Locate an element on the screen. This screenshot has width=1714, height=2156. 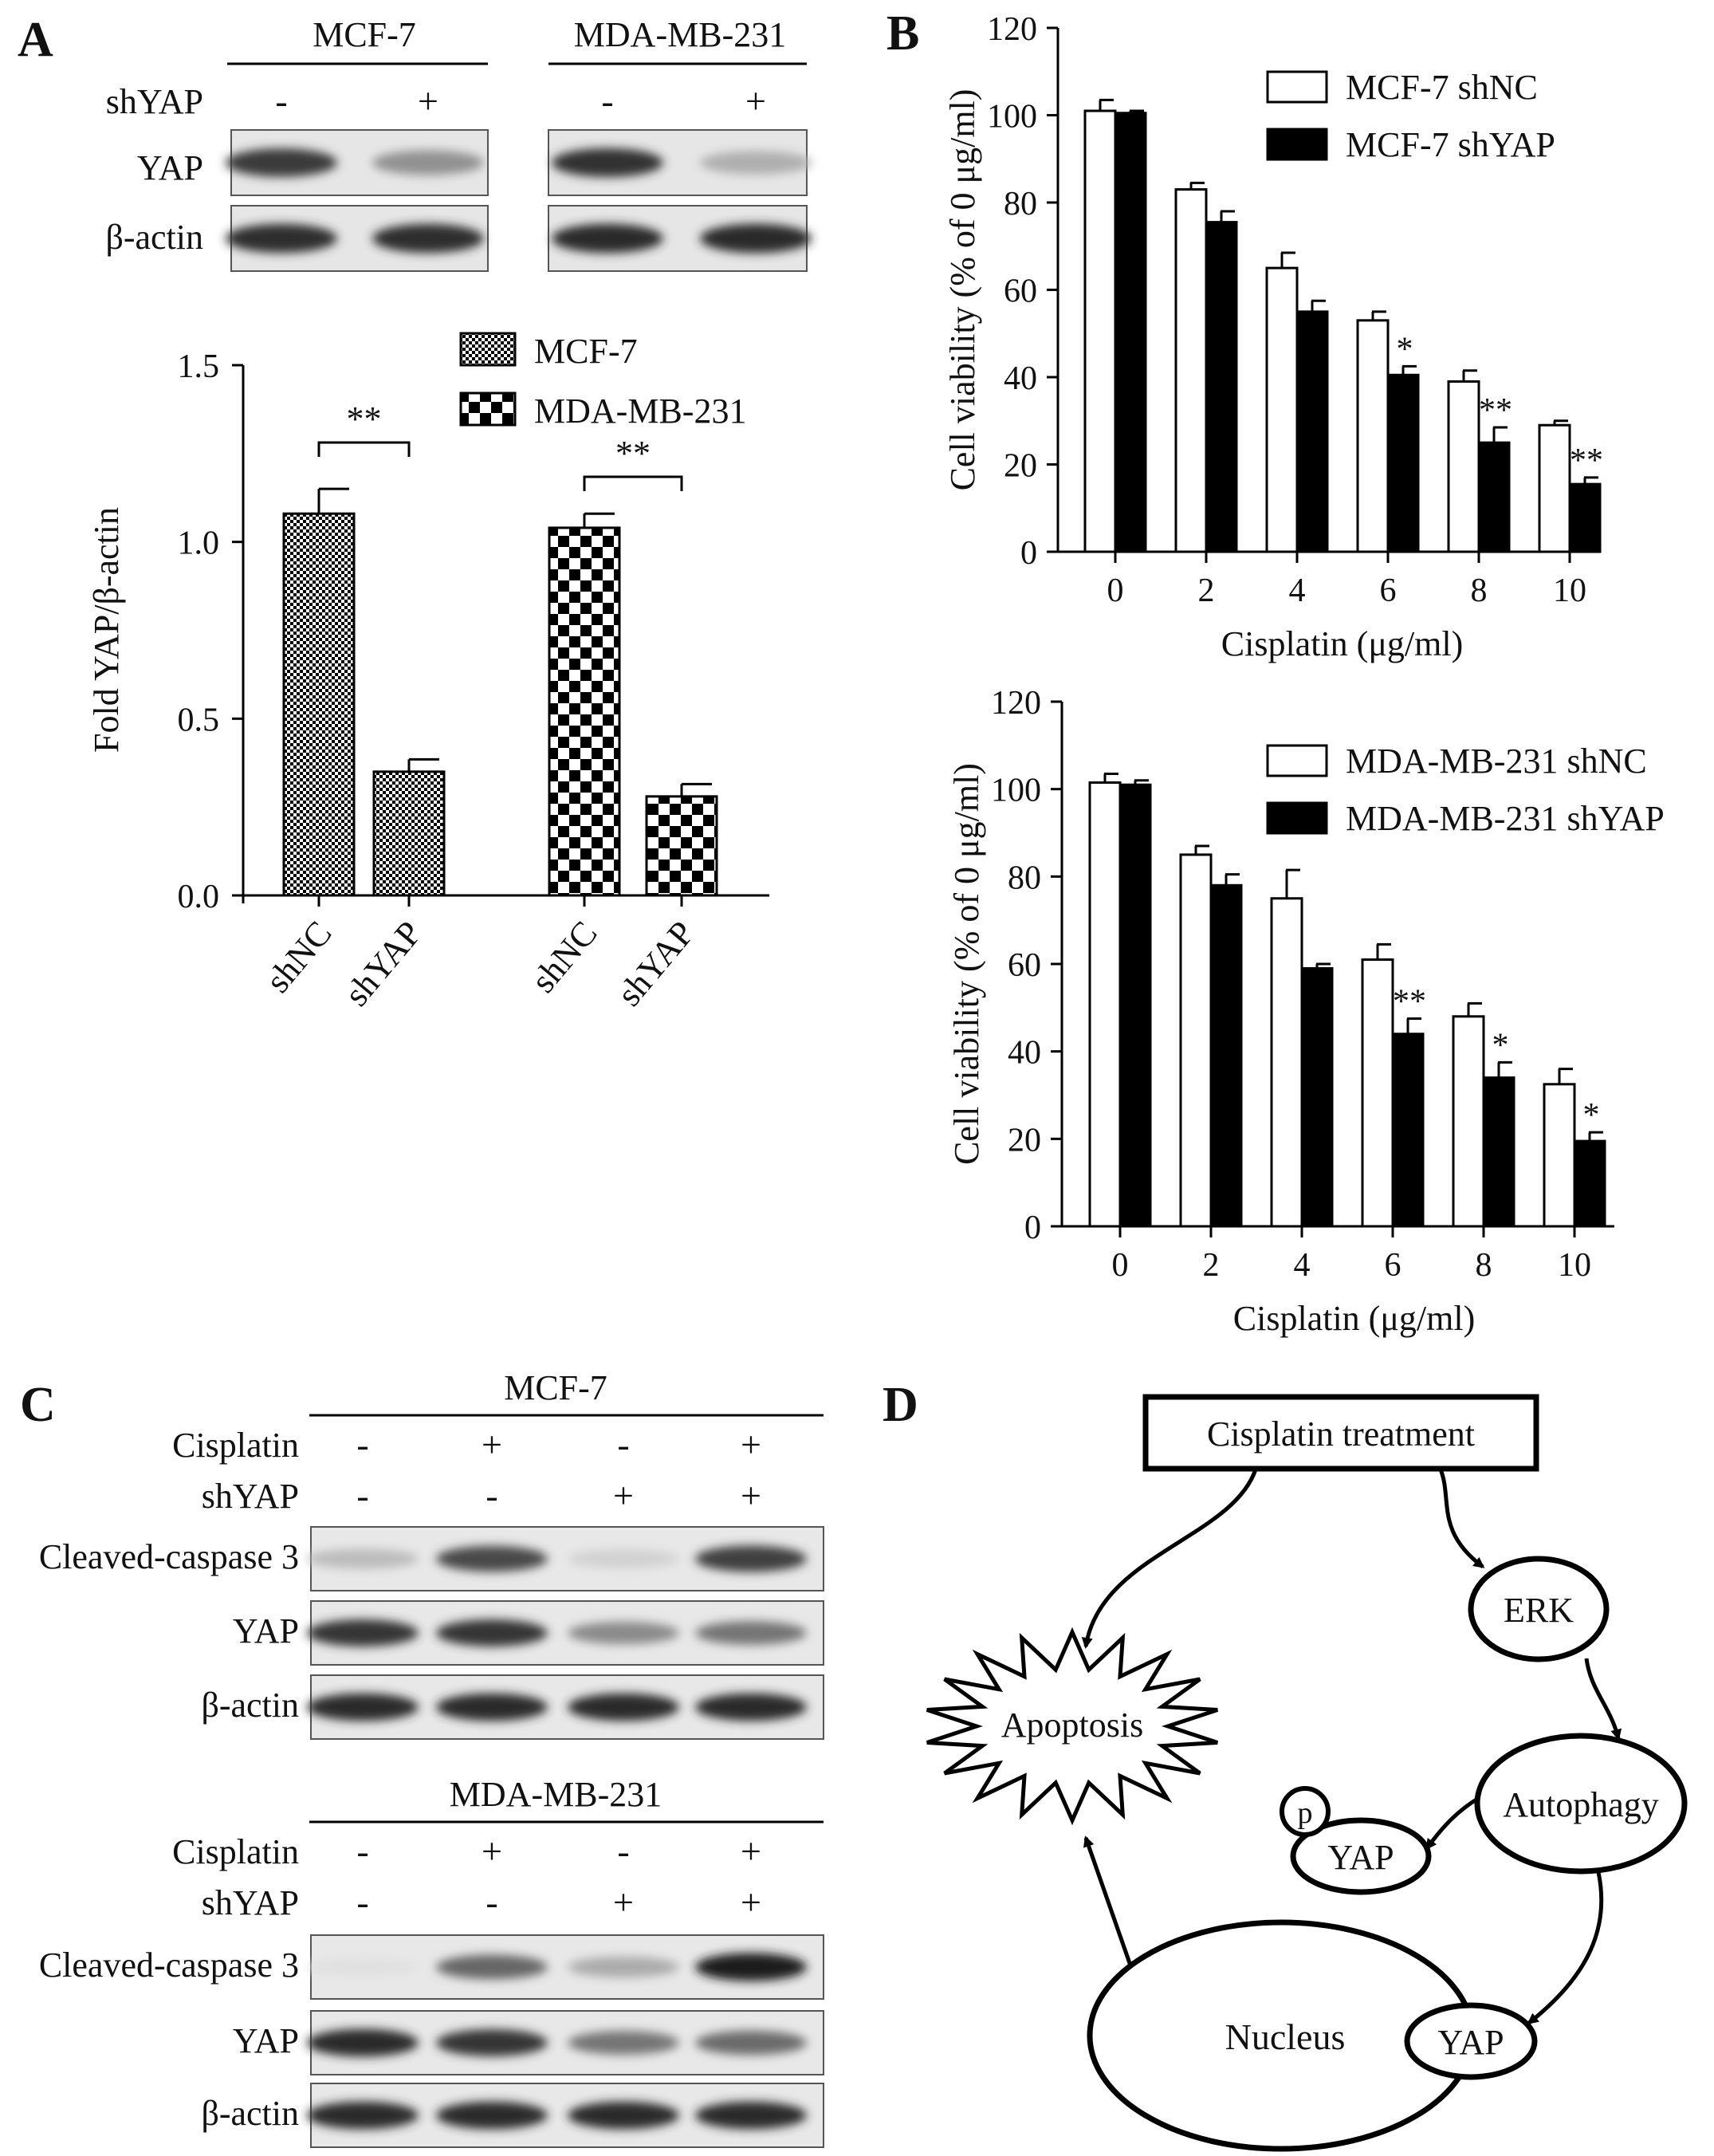
cisplatin-treatment-label: Cisplatin treatment is located at coordinates (1341, 1434).